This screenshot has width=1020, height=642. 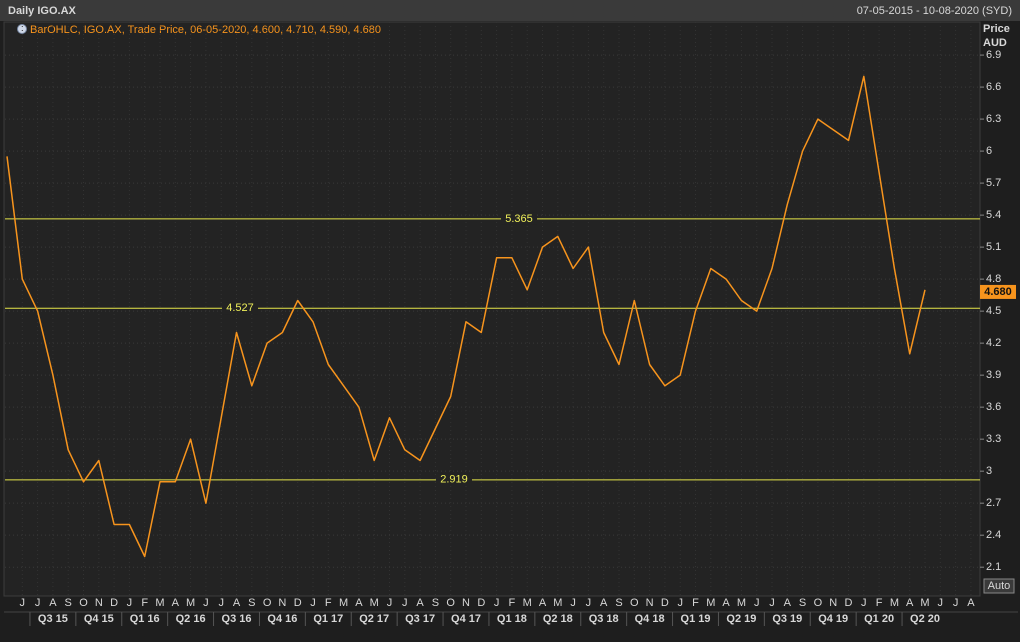 I want to click on y-tick-label: 3.6, so click(x=993, y=407).